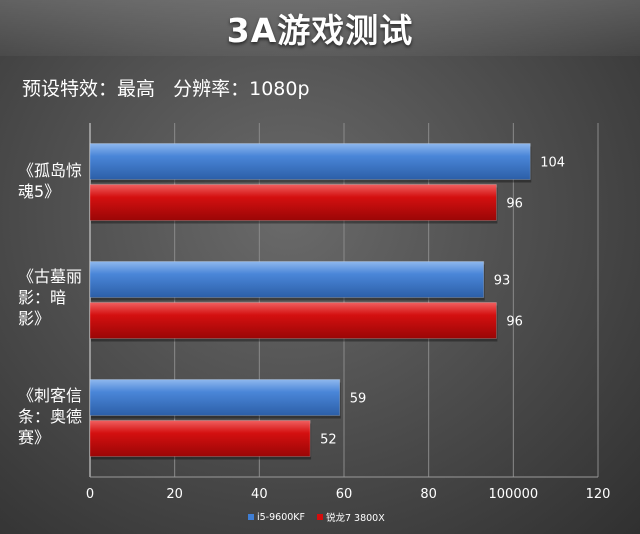 The width and height of the screenshot is (640, 534). What do you see at coordinates (259, 494) in the screenshot?
I see `x-tick-label-2: 40` at bounding box center [259, 494].